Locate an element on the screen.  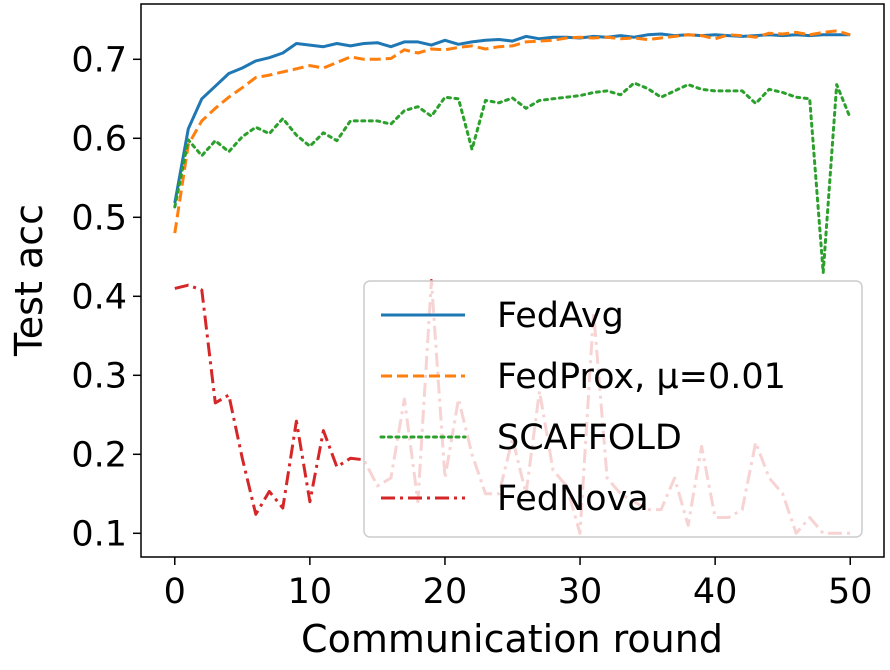
y-tick-label: 0.1 is located at coordinates (99, 534).